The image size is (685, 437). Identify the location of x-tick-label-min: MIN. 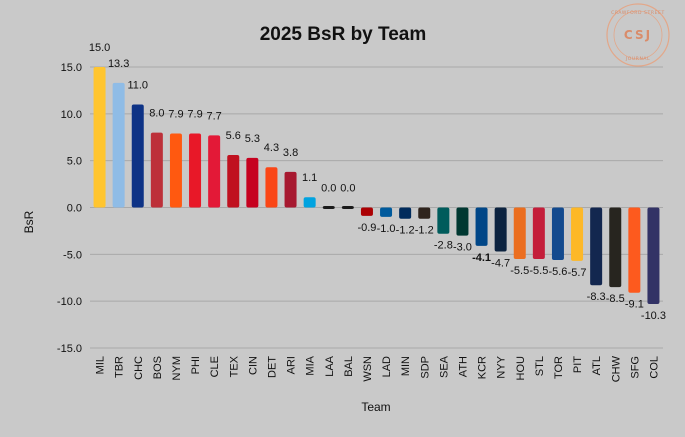
(406, 366).